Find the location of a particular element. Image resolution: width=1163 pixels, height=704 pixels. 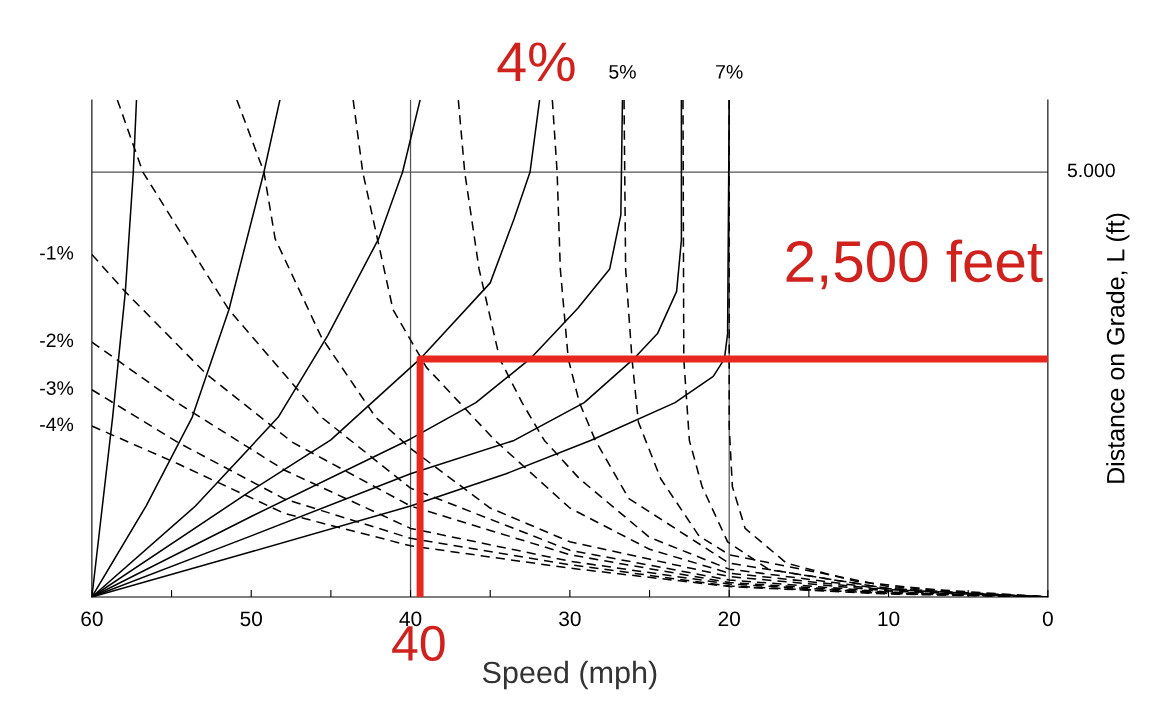

series-label: -1% is located at coordinates (57, 253).